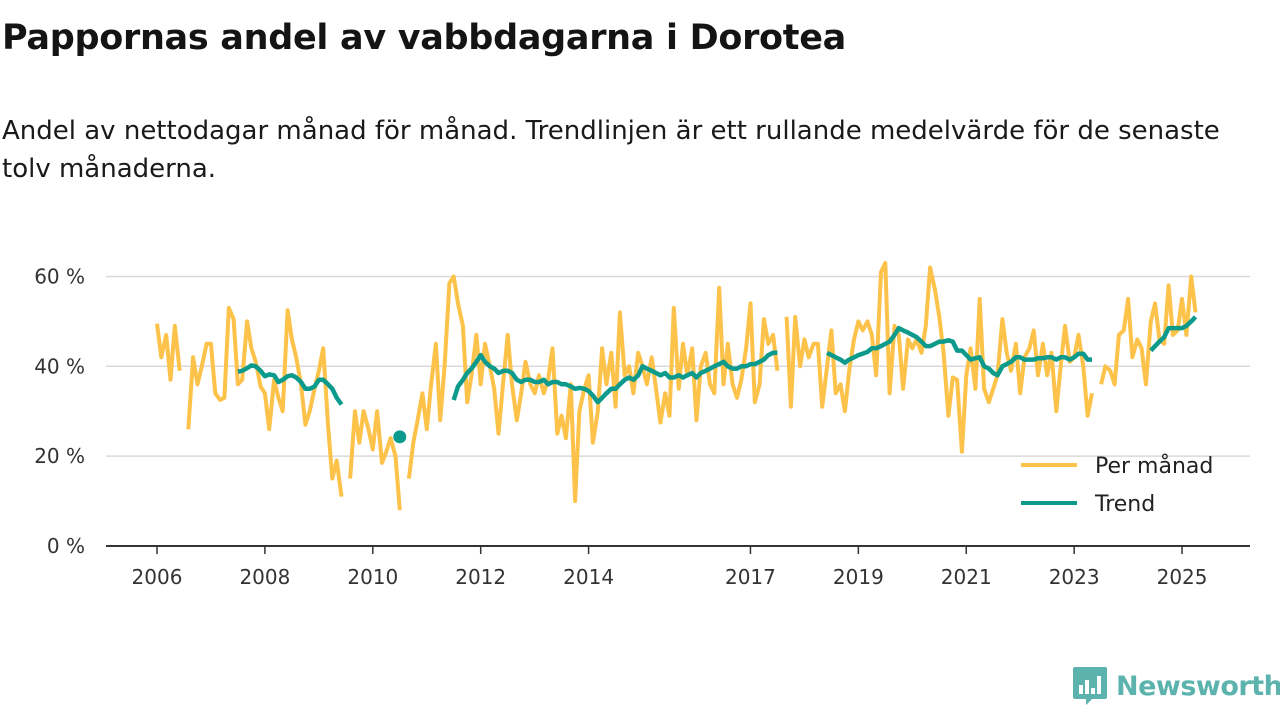  I want to click on y-tick-label: 60 %, so click(59, 276).